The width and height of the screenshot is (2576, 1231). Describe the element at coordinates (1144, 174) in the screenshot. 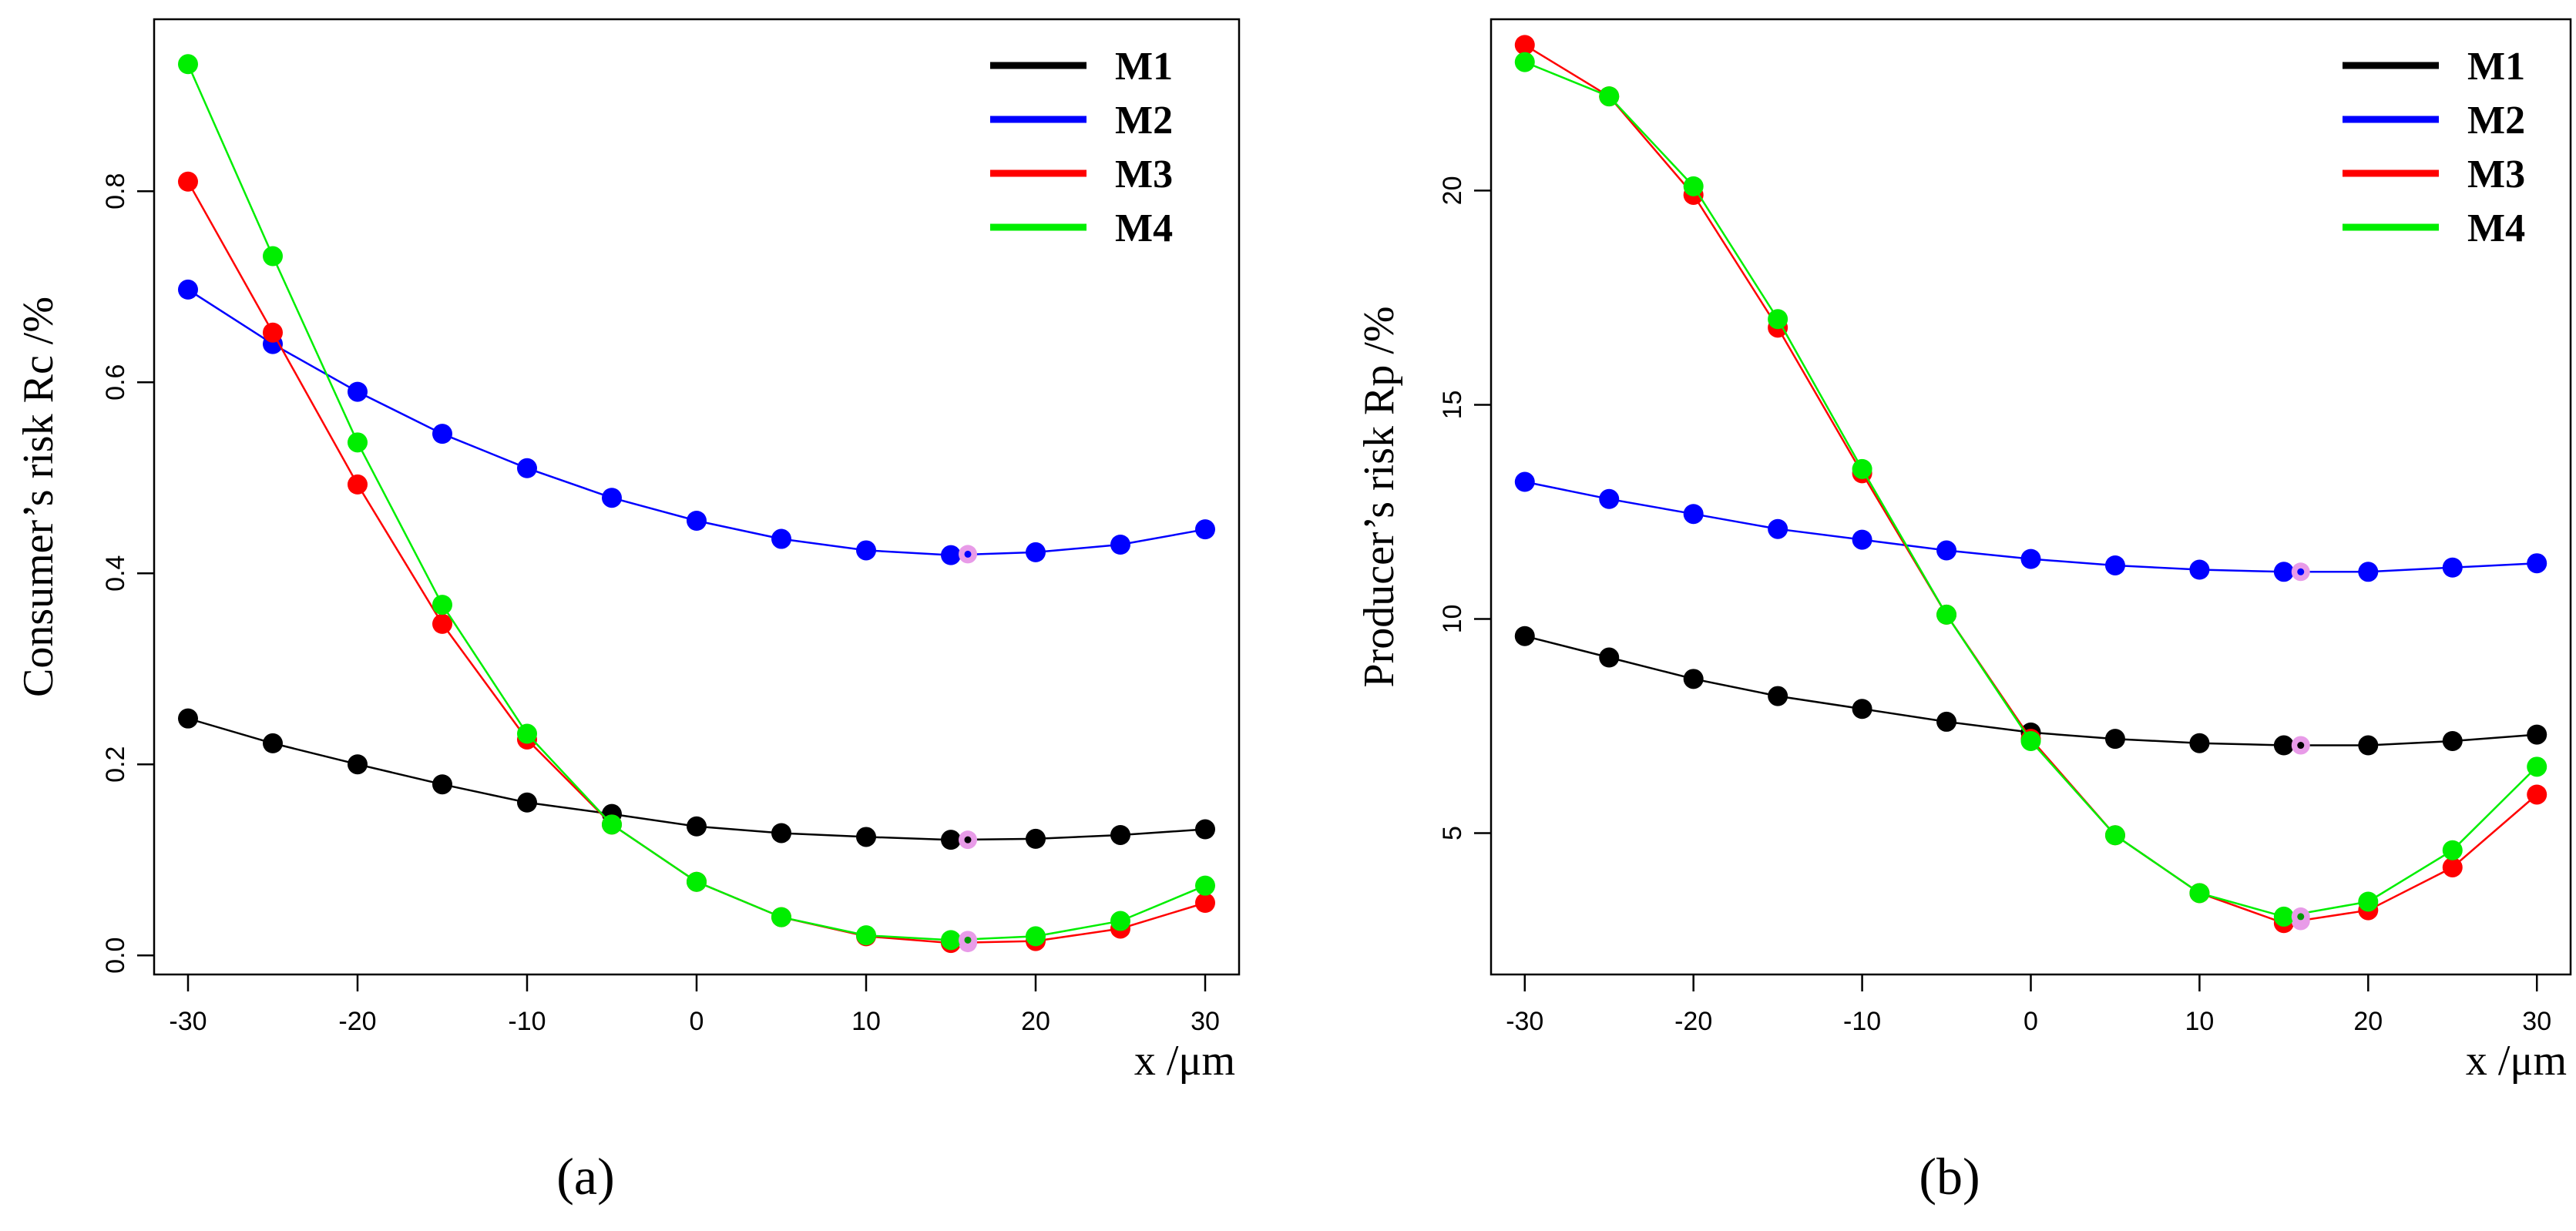

I see `legend-label: M3` at that location.